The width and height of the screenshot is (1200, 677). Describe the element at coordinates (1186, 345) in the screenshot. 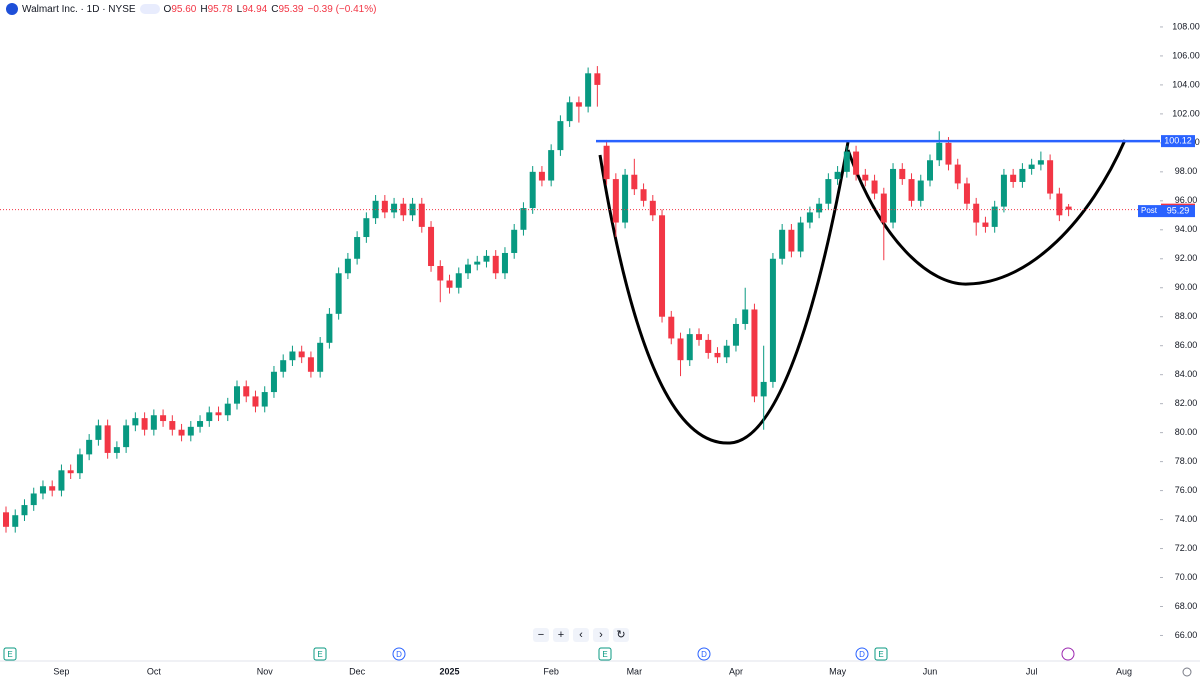

I see `y-tick-label: 86.00` at that location.